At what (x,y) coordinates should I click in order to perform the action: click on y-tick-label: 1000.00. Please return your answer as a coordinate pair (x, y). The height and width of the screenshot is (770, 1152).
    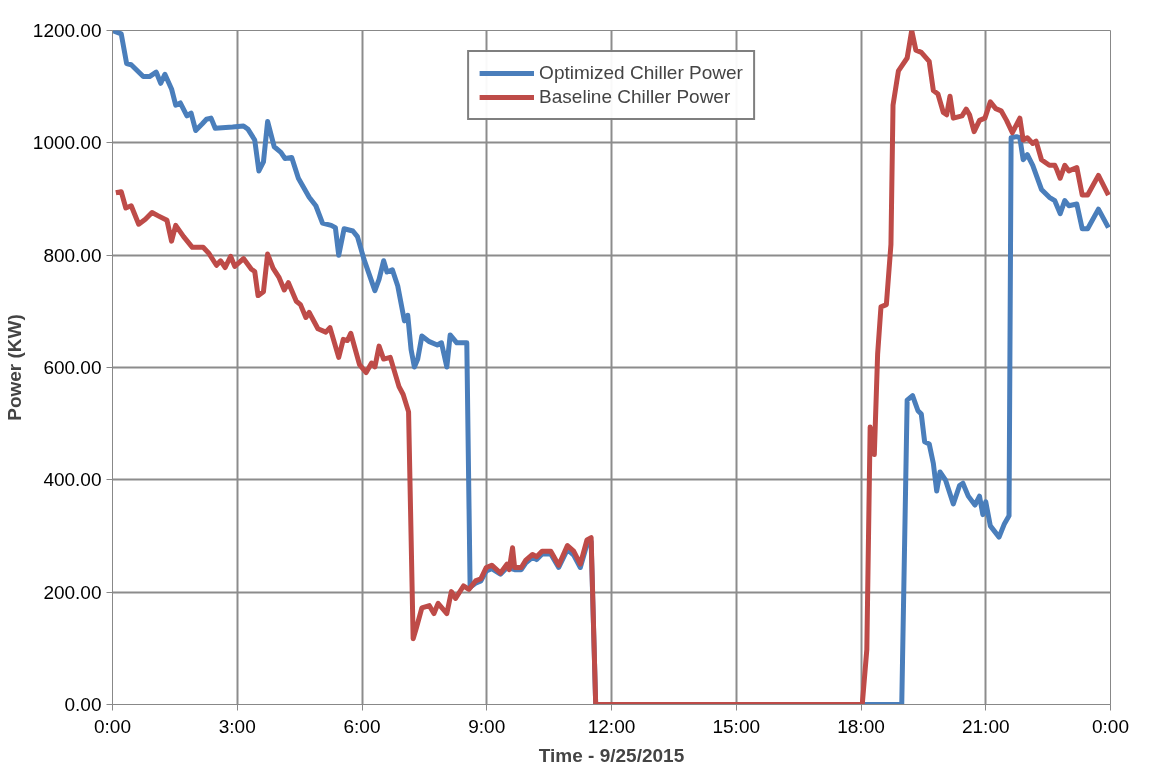
    Looking at the image, I should click on (67, 143).